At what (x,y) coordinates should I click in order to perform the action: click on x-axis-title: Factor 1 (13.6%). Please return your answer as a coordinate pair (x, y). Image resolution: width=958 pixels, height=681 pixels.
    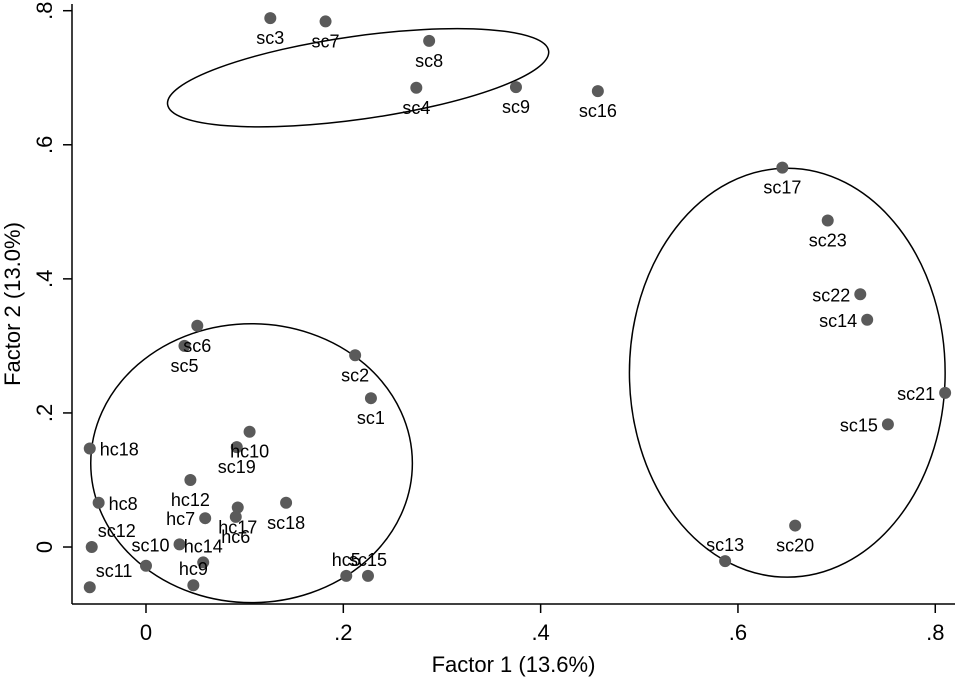
    Looking at the image, I should click on (514, 664).